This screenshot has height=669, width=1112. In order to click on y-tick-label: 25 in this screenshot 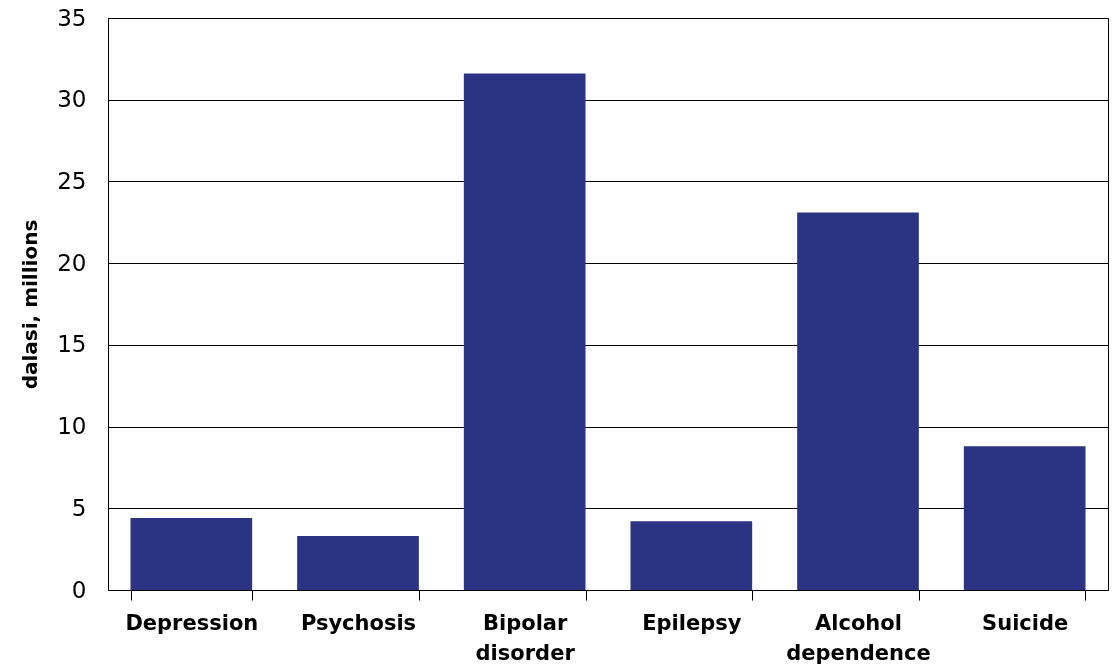, I will do `click(72, 180)`.